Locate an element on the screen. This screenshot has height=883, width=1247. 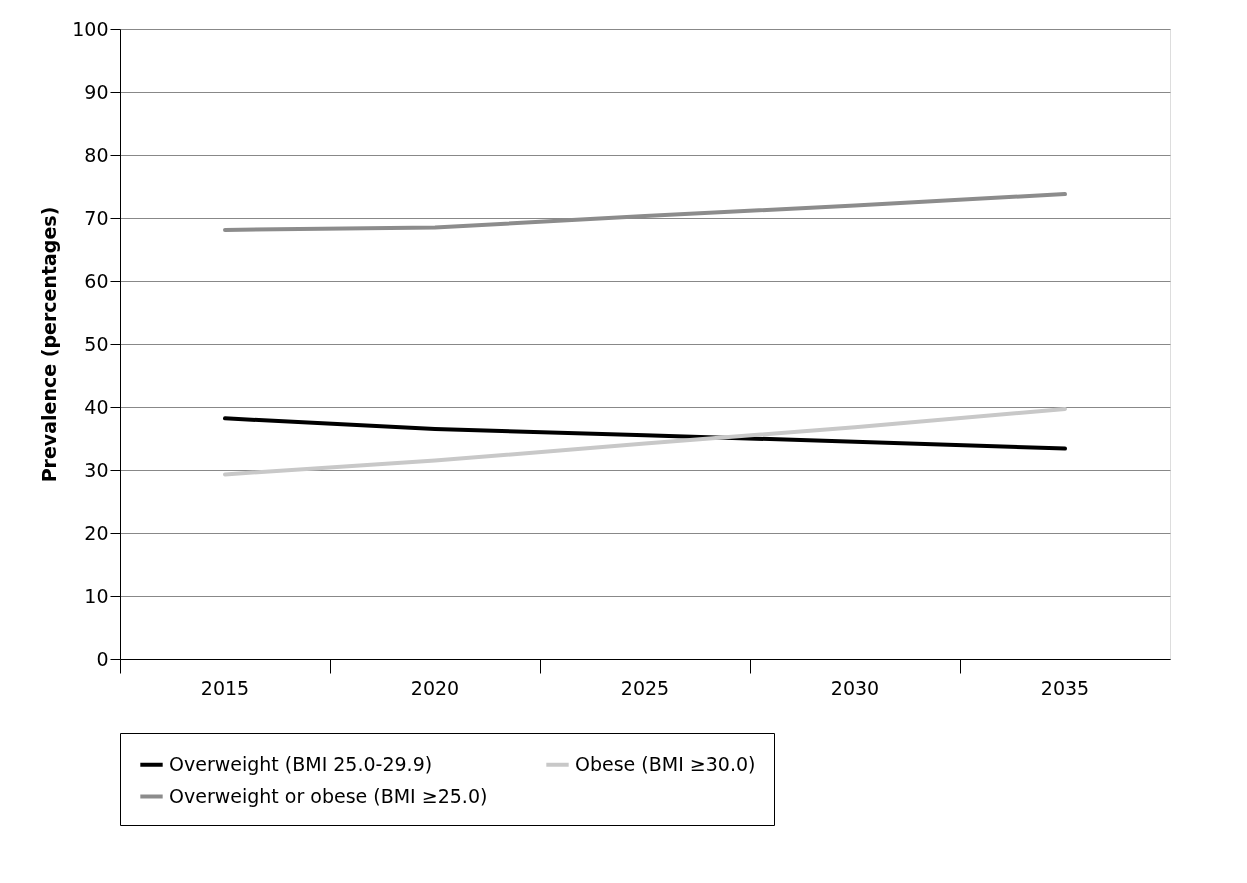
y-axis-title: Prevalence (percentages) is located at coordinates (49, 344).